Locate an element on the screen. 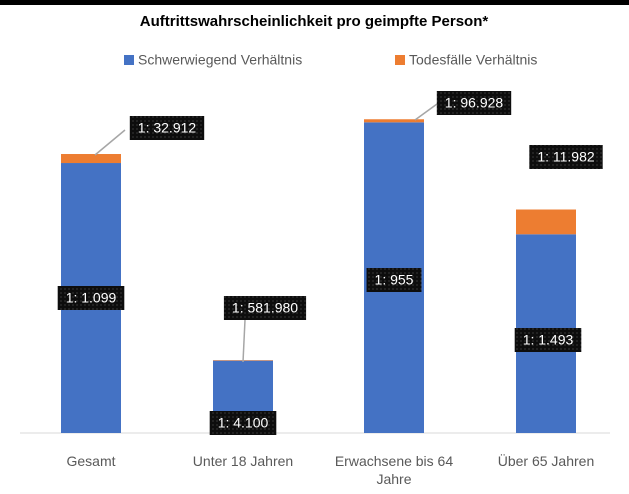  data-label: 1: 955 is located at coordinates (394, 280).